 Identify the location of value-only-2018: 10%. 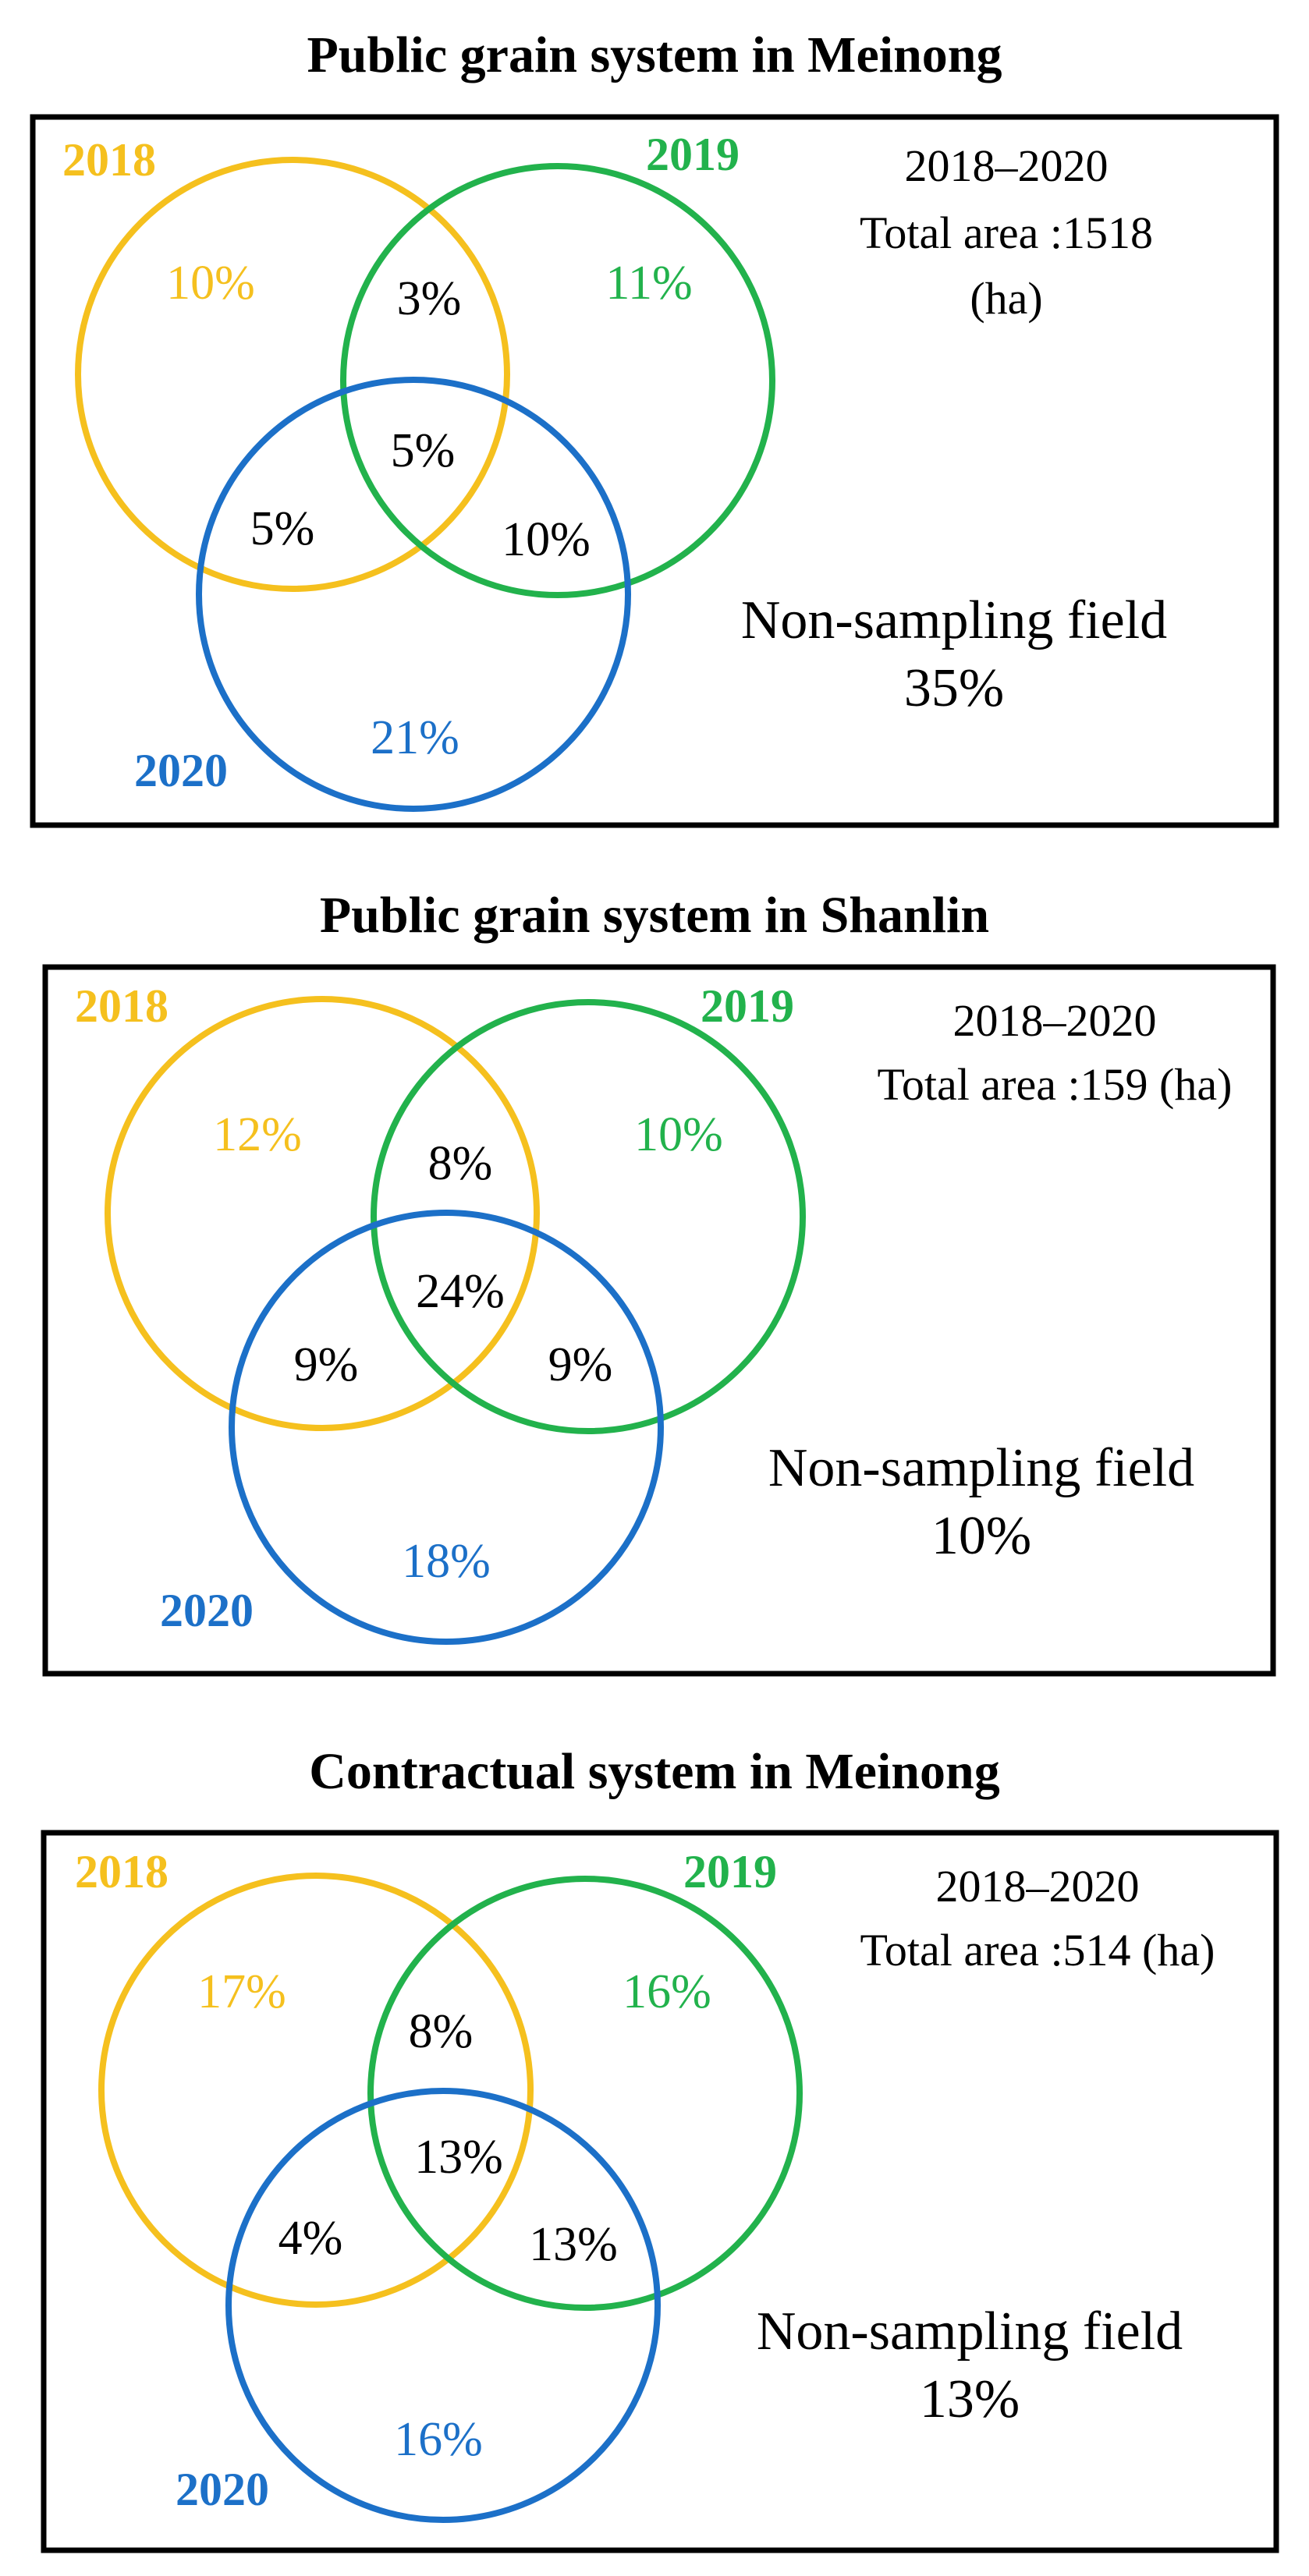
(211, 283).